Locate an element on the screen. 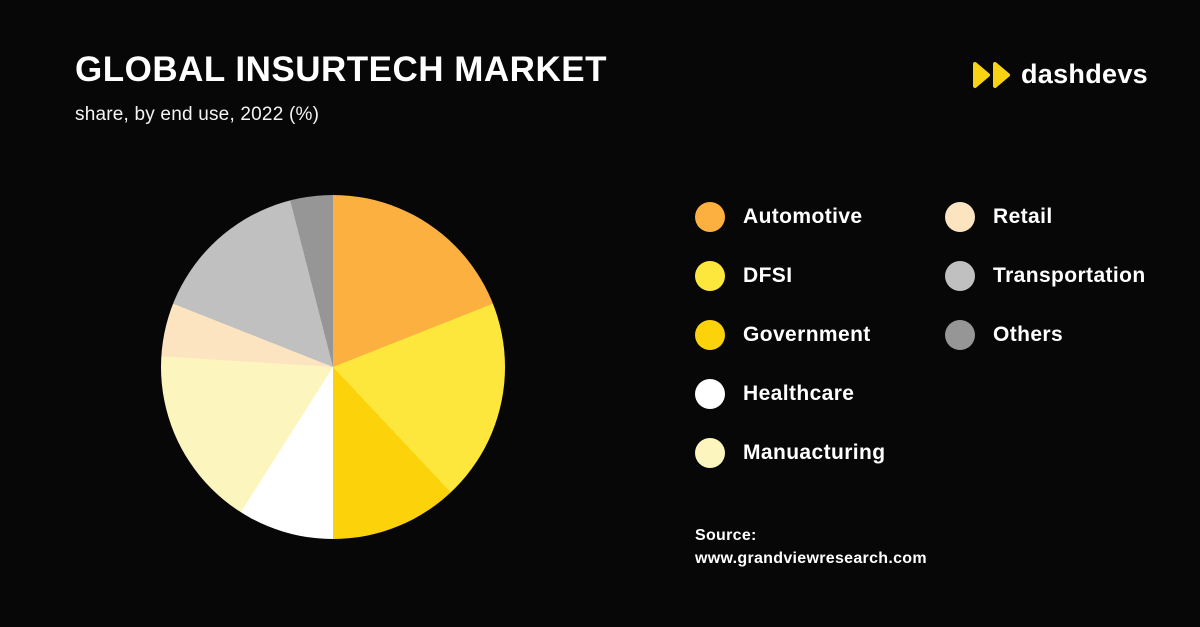  legend-swatch-retail is located at coordinates (960, 217).